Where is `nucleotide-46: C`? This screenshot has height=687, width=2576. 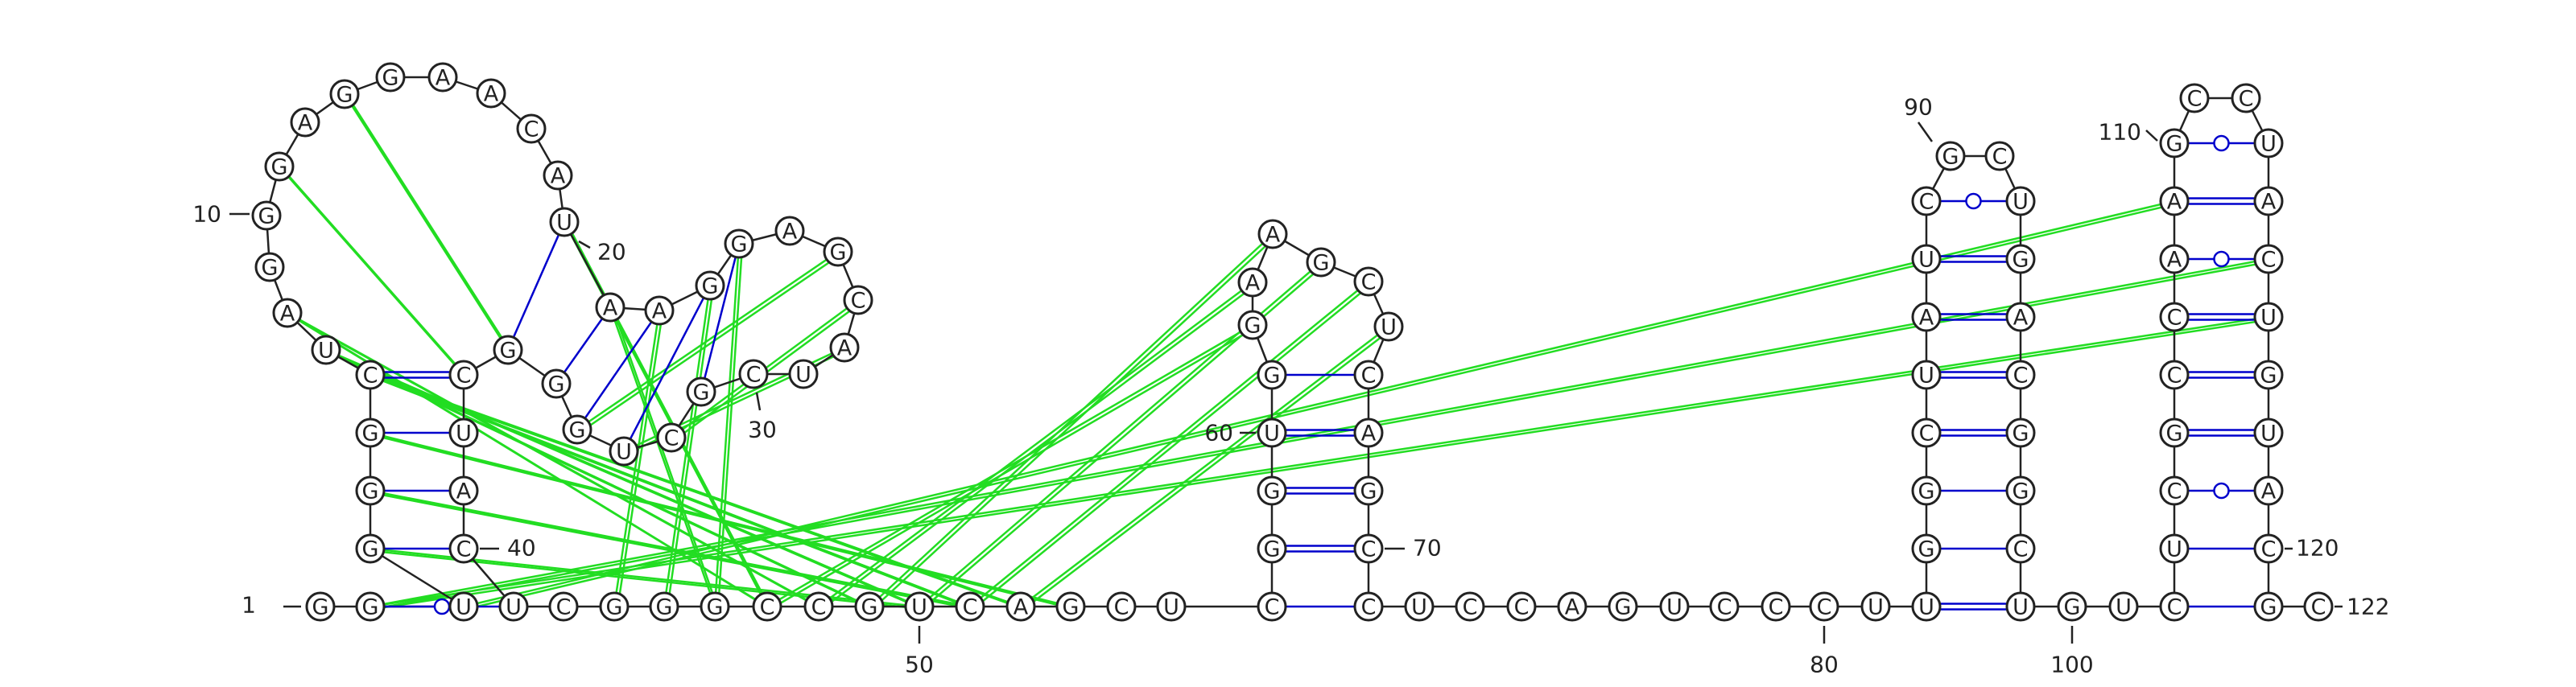 nucleotide-46: C is located at coordinates (767, 606).